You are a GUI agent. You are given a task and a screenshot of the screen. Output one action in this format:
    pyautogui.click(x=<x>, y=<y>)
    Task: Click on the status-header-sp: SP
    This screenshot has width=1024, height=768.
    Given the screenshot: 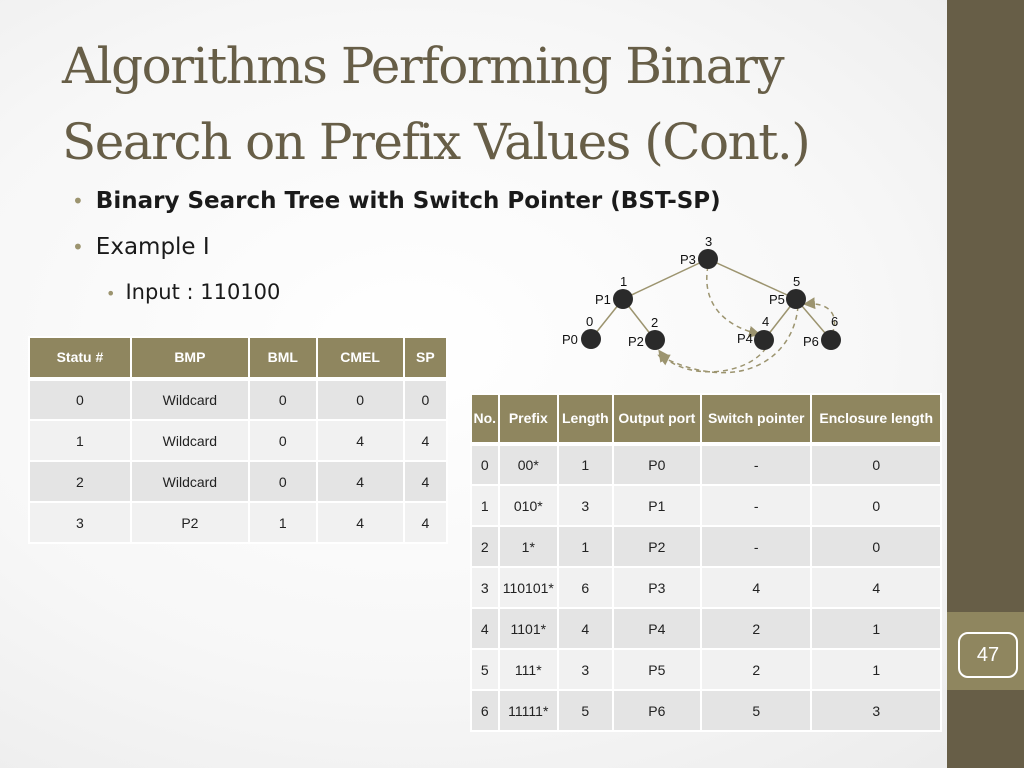 What is the action you would take?
    pyautogui.click(x=425, y=358)
    